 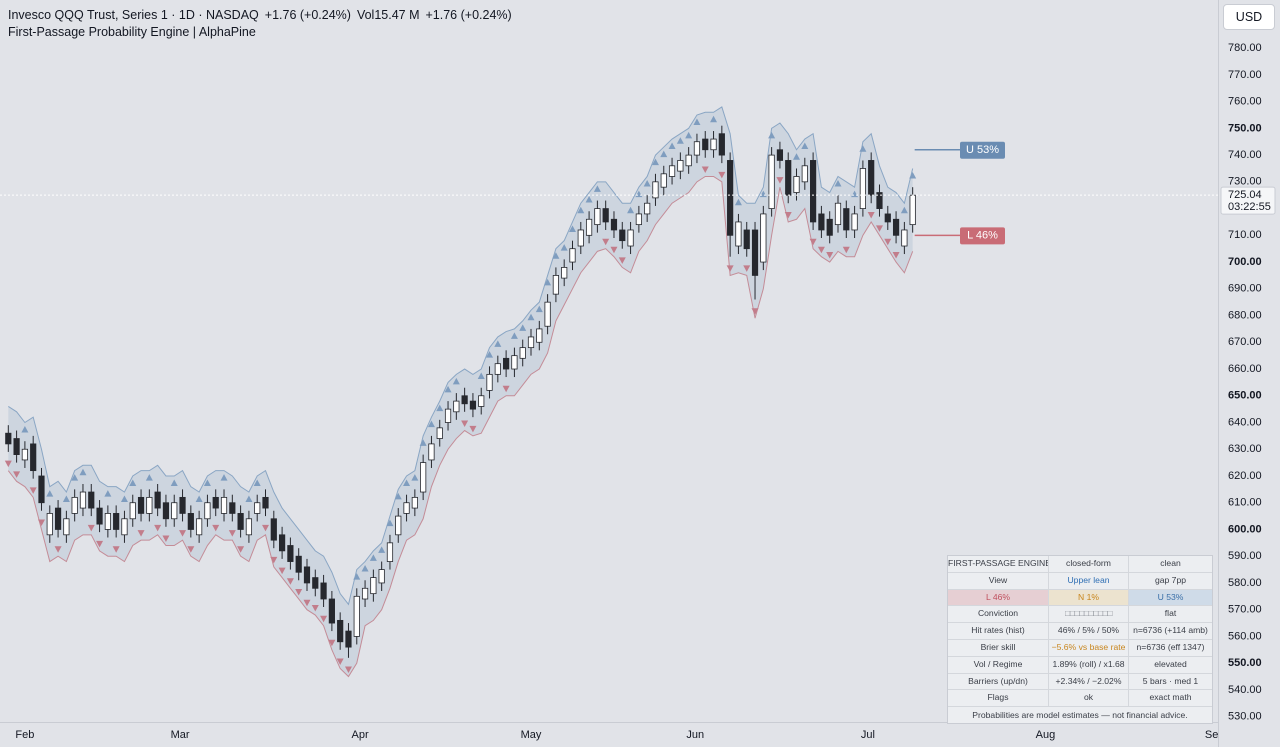 What do you see at coordinates (1245, 75) in the screenshot?
I see `y-tick-label: 770.00` at bounding box center [1245, 75].